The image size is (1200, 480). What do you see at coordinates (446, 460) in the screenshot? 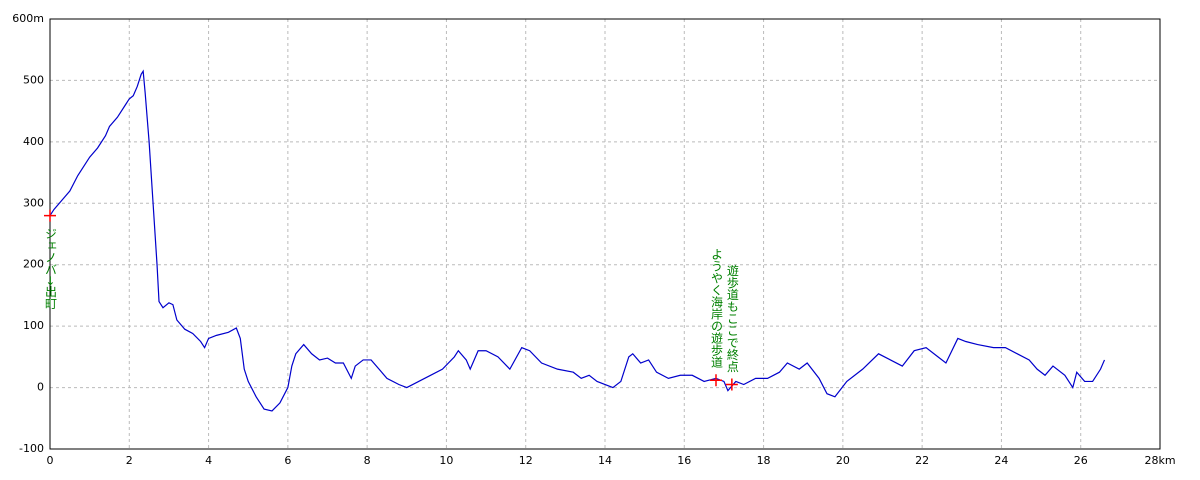
I see `x-tick-label: 10` at bounding box center [446, 460].